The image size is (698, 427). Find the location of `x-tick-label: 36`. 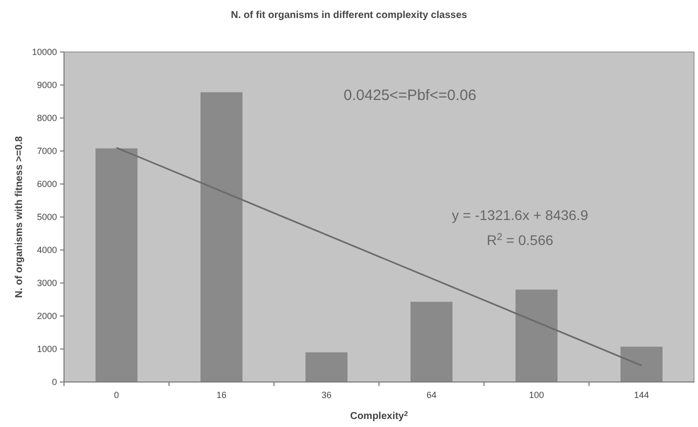

x-tick-label: 36 is located at coordinates (326, 395).